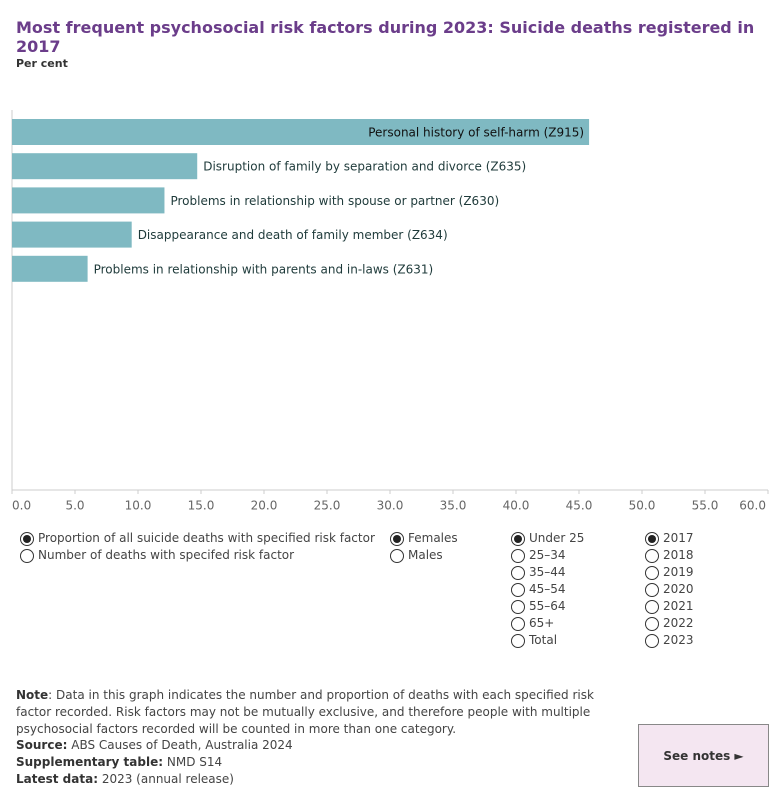  What do you see at coordinates (433, 538) in the screenshot?
I see `radio-label: Females` at bounding box center [433, 538].